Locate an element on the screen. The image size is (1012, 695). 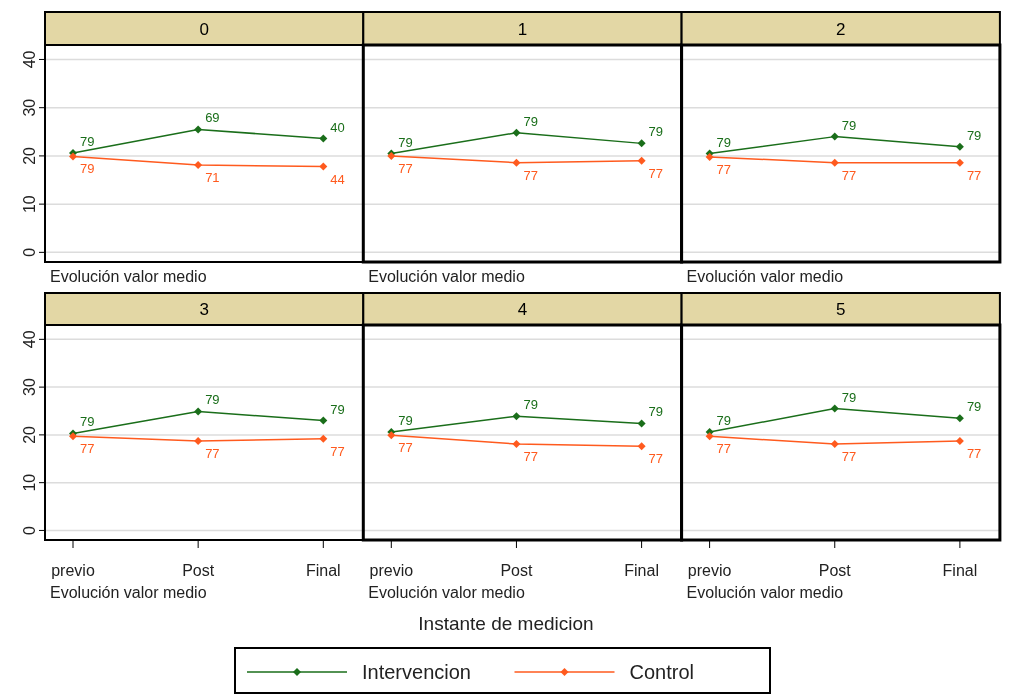
chart-title: 1 is located at coordinates (522, 29).